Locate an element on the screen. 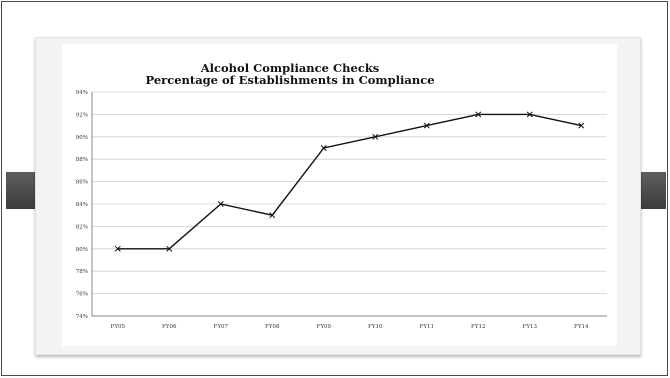 This screenshot has height=378, width=670. y-tick-label: 92% is located at coordinates (82, 115).